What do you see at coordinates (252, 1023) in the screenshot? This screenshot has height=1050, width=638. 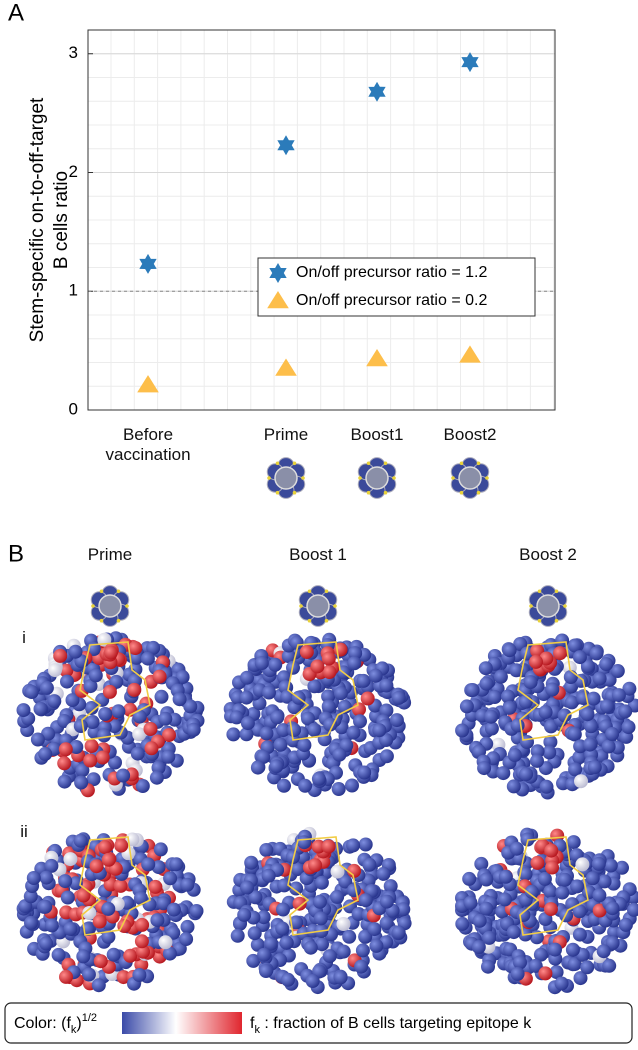 I see `colorbar-label-part: f` at bounding box center [252, 1023].